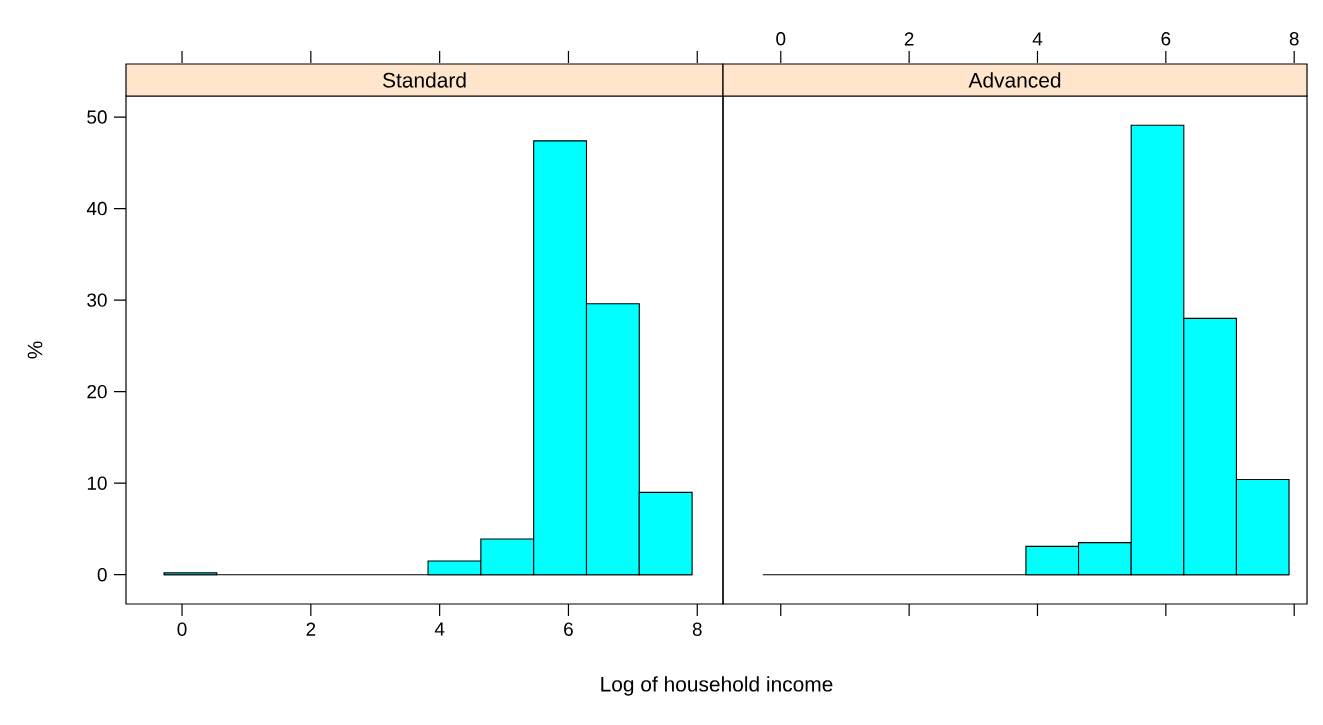 The width and height of the screenshot is (1323, 725). Describe the element at coordinates (96, 208) in the screenshot. I see `y-tick-label: 40` at that location.